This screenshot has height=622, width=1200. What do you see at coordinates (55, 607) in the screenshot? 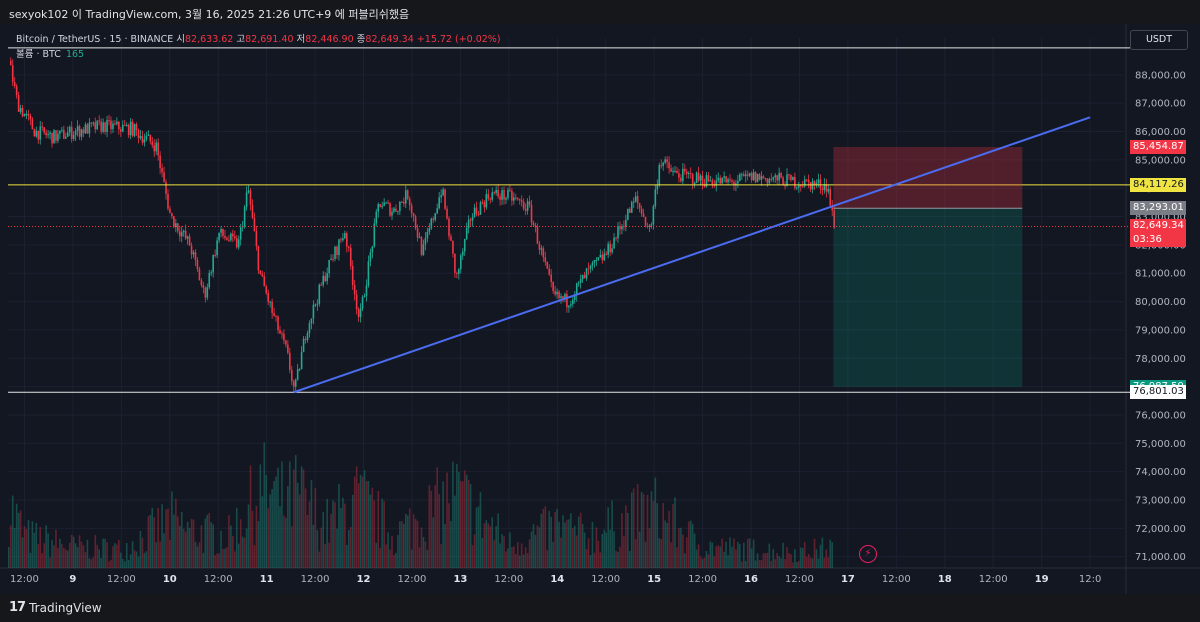
I see `tradingview-logo: 17 TradingView` at bounding box center [55, 607].